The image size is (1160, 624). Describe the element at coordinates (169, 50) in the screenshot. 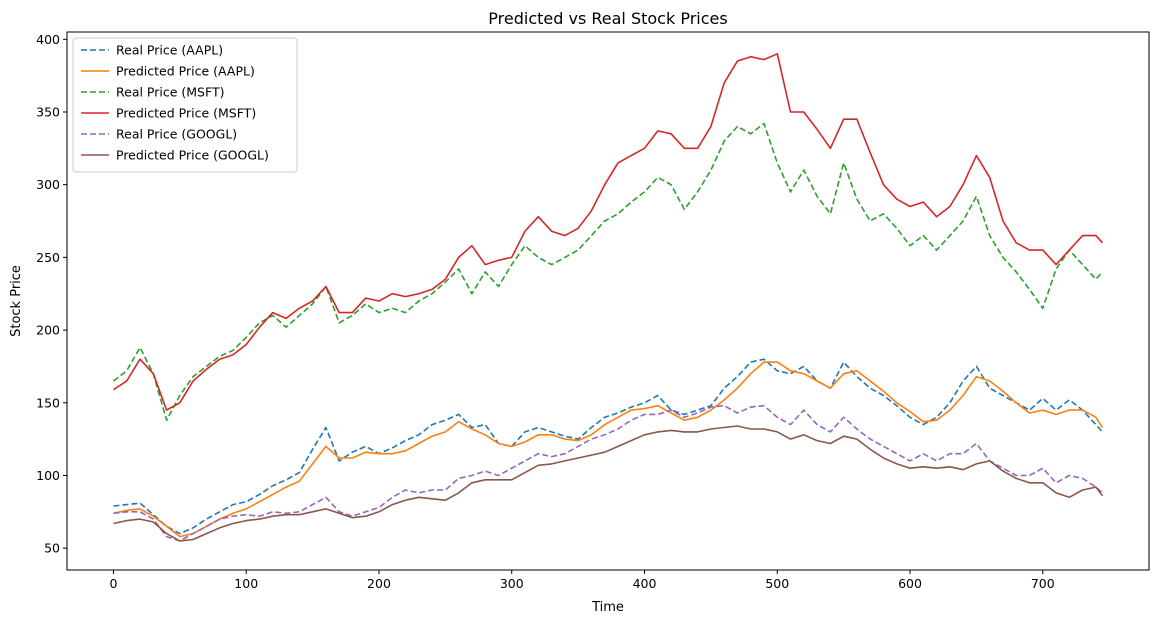

I see `legend-label: Real Price (AAPL)` at that location.